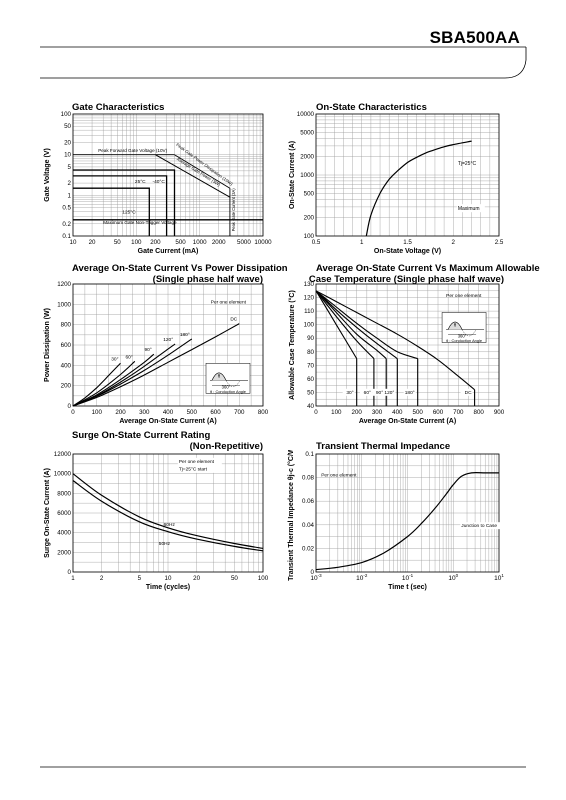 The height and width of the screenshot is (800, 566). Describe the element at coordinates (67, 155) in the screenshot. I see `gate-ytick-label: 10` at that location.